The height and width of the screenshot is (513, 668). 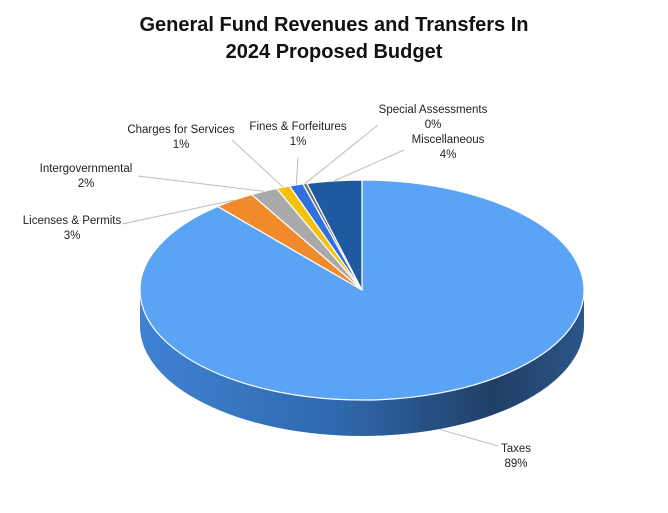 I want to click on chart-title-line-1: General Fund Revenues and Transfers In, so click(x=334, y=25).